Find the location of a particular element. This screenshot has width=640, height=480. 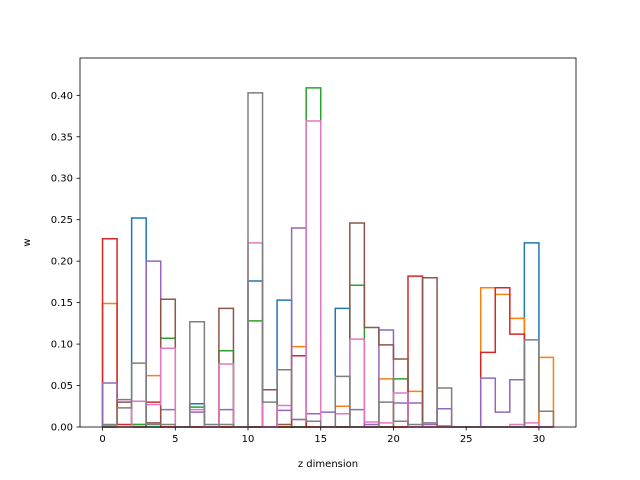

y-tick-label: 0.30 is located at coordinates (62, 179).